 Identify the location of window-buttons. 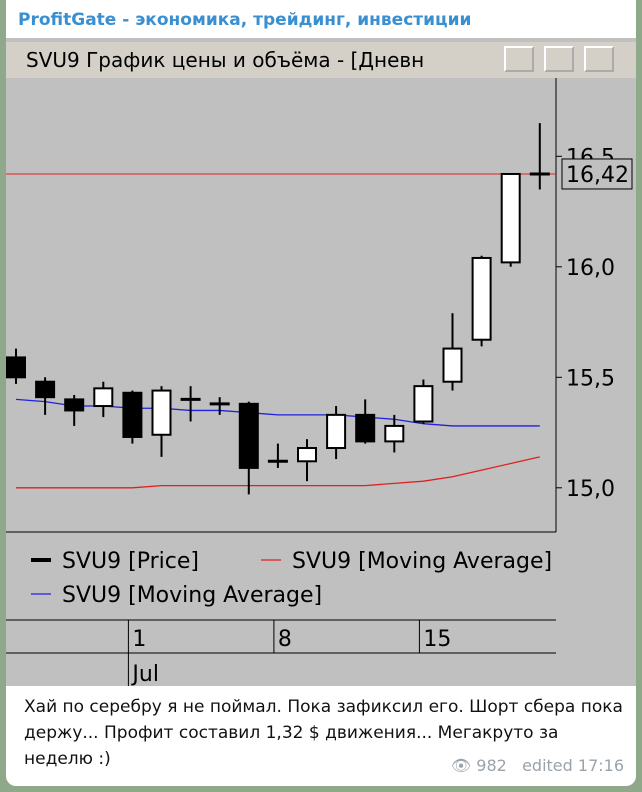
(566, 60).